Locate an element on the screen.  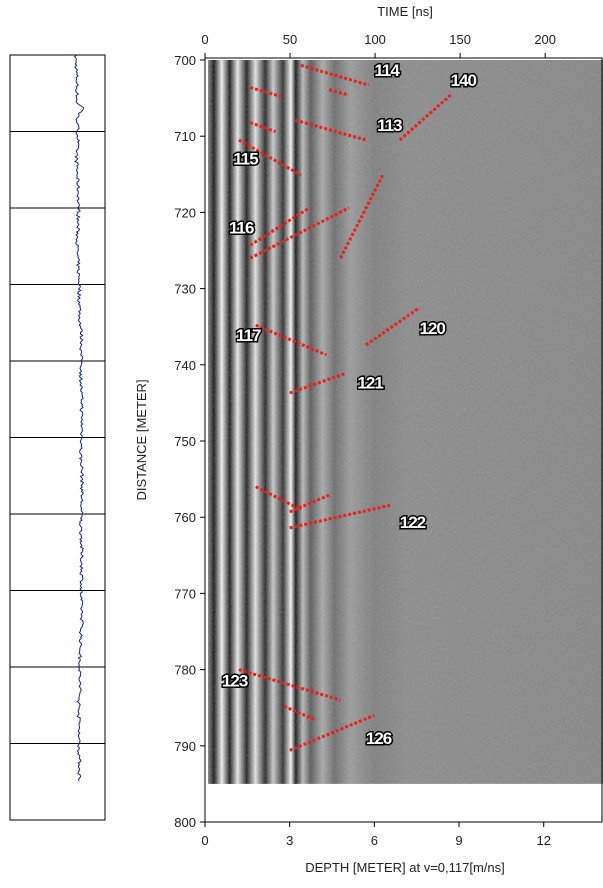
reflector-label: 121 is located at coordinates (370, 382).